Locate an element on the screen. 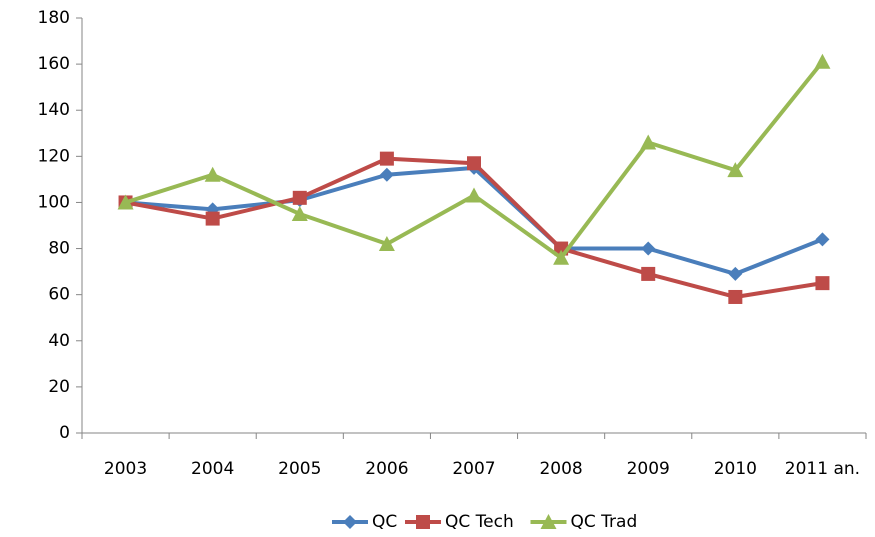  x-tick-label: 2010 is located at coordinates (735, 469).